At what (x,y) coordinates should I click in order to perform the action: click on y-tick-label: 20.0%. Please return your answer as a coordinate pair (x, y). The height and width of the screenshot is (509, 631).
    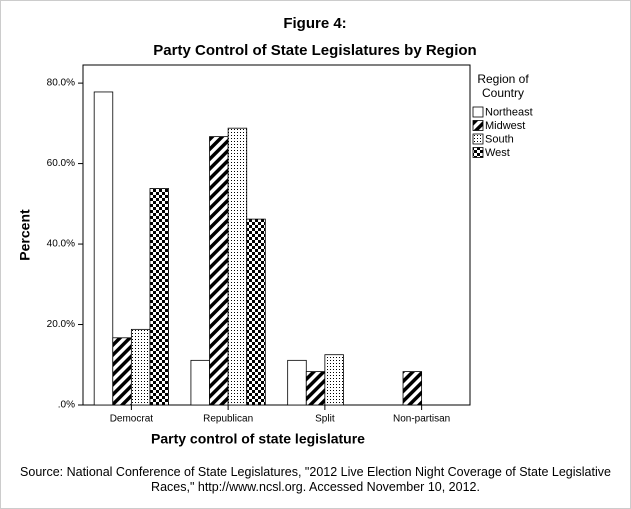
    Looking at the image, I should click on (61, 324).